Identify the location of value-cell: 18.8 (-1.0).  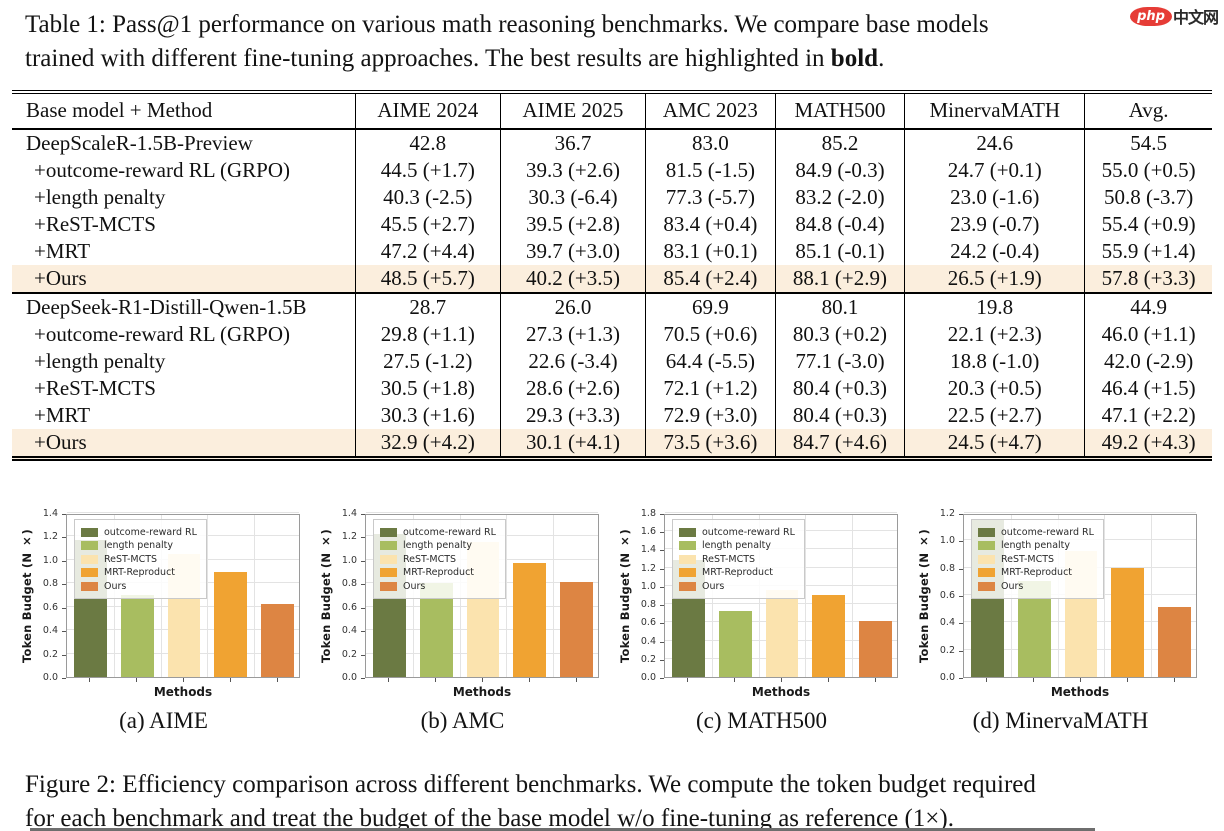
(994, 361).